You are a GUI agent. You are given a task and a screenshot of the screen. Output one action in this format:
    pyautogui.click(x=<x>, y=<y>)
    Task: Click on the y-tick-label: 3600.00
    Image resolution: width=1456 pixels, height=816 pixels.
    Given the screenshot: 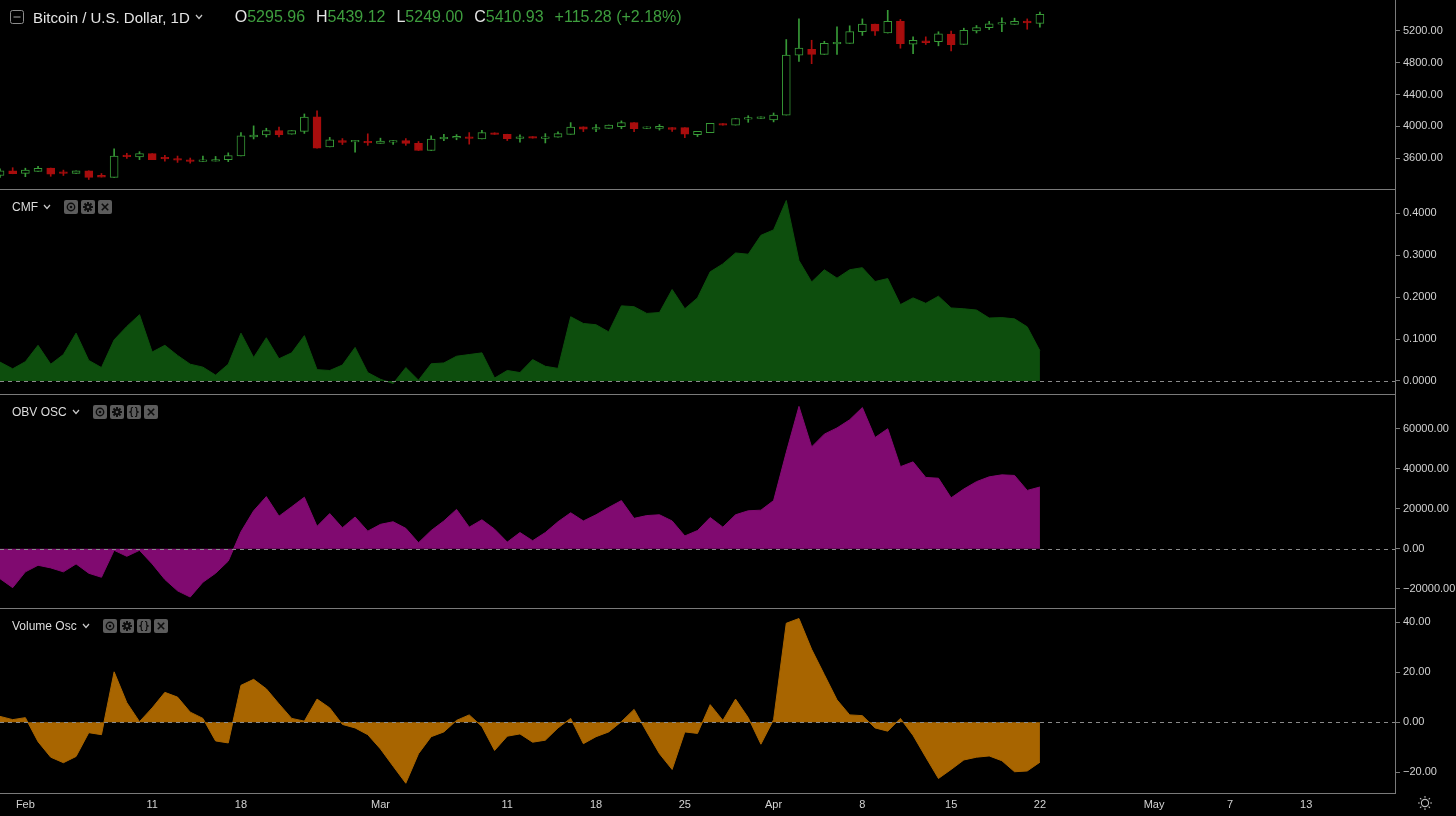 What is the action you would take?
    pyautogui.click(x=1423, y=157)
    